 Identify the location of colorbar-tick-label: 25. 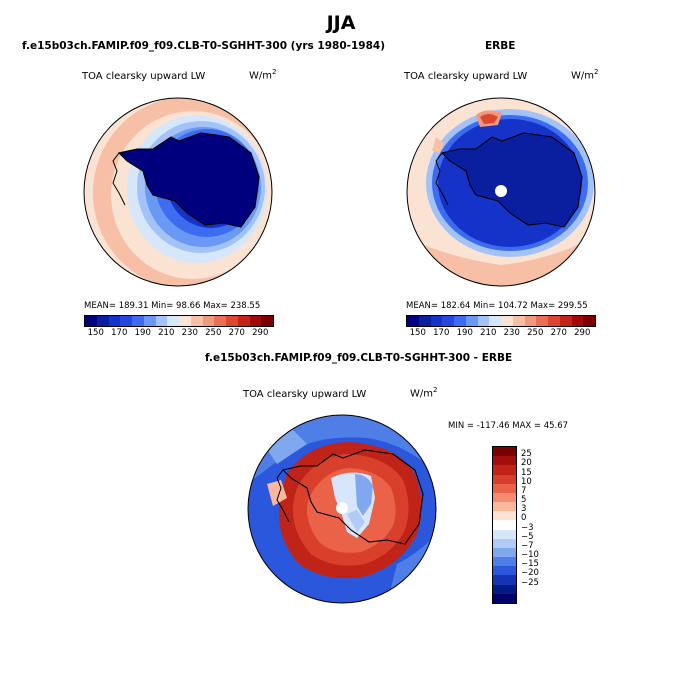
(526, 454).